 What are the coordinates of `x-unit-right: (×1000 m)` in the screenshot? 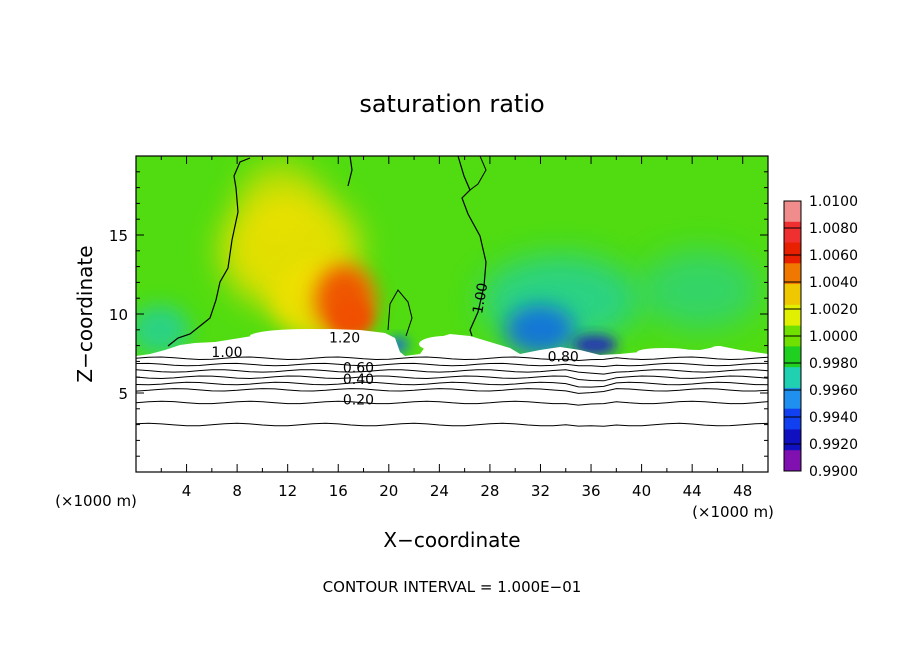 It's located at (733, 512).